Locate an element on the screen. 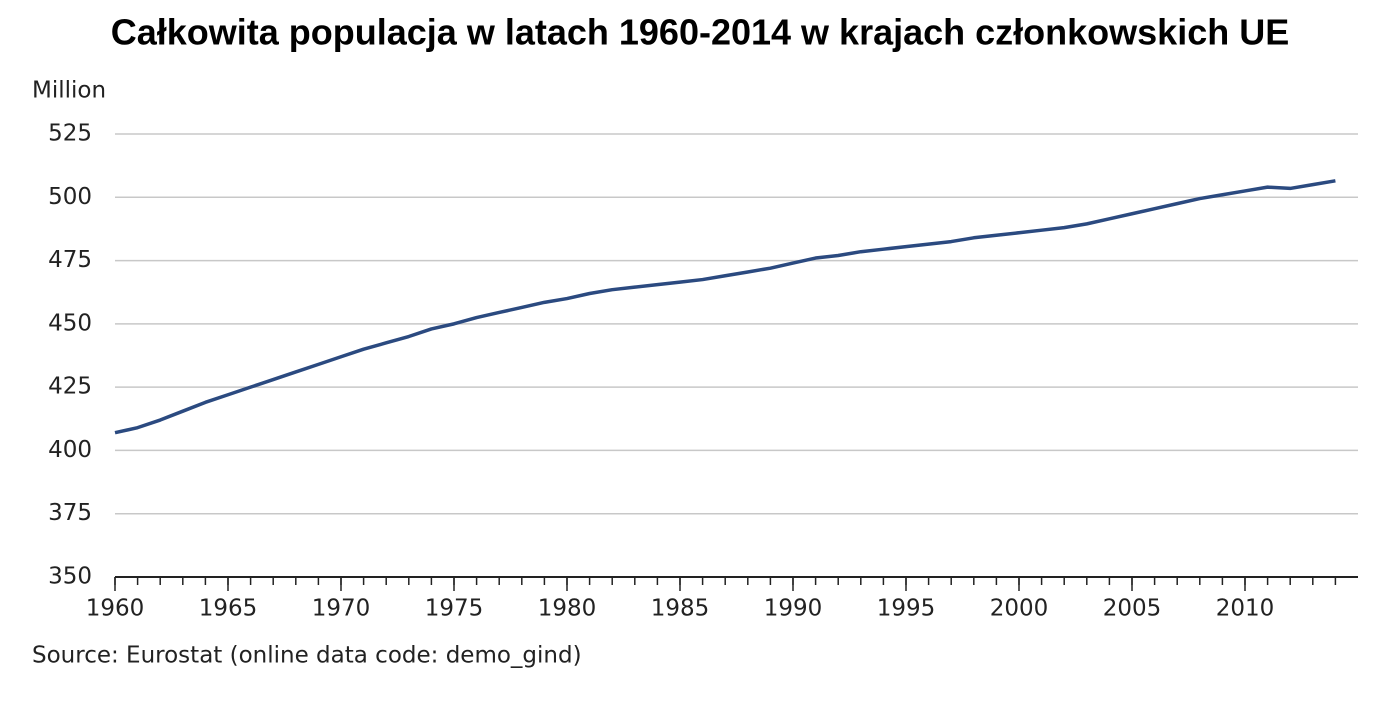 The width and height of the screenshot is (1400, 724). y-tick-label: 400 is located at coordinates (70, 450).